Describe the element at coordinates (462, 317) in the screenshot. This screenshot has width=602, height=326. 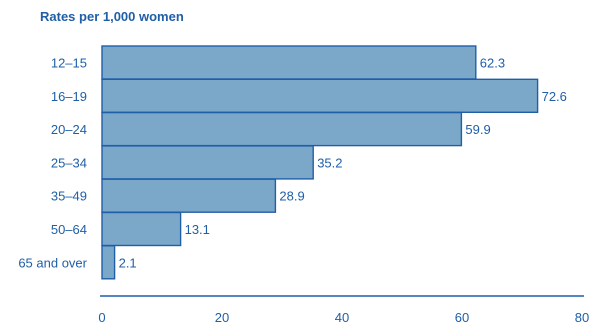
I see `x-tick-label: 60` at that location.